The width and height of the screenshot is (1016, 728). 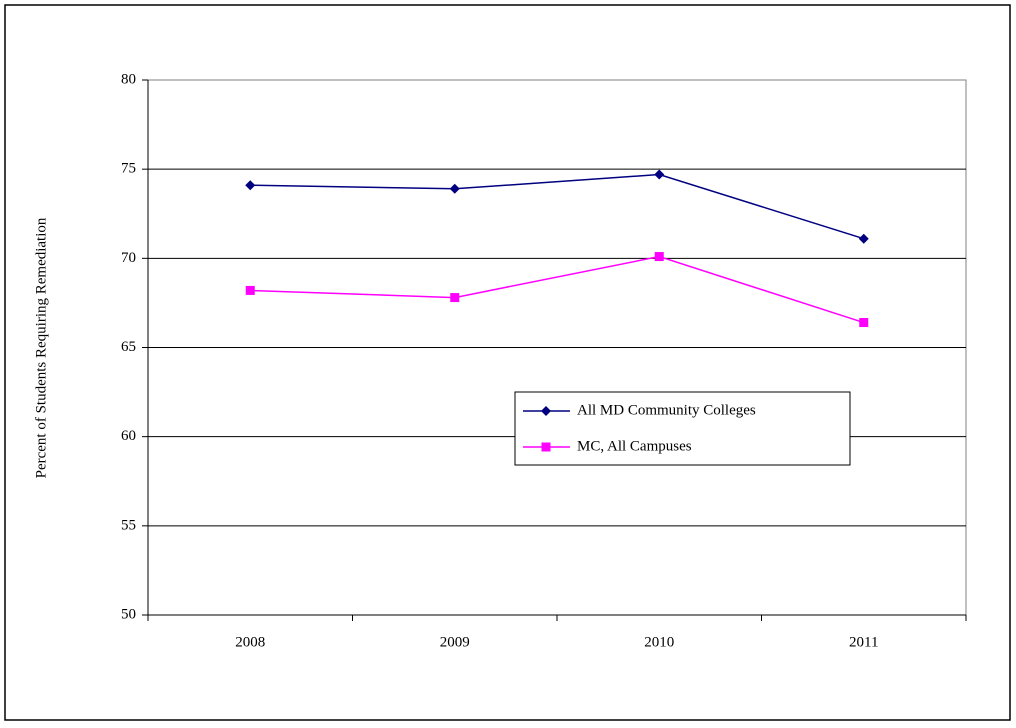 What do you see at coordinates (128, 79) in the screenshot?
I see `y-tick-label: 80` at bounding box center [128, 79].